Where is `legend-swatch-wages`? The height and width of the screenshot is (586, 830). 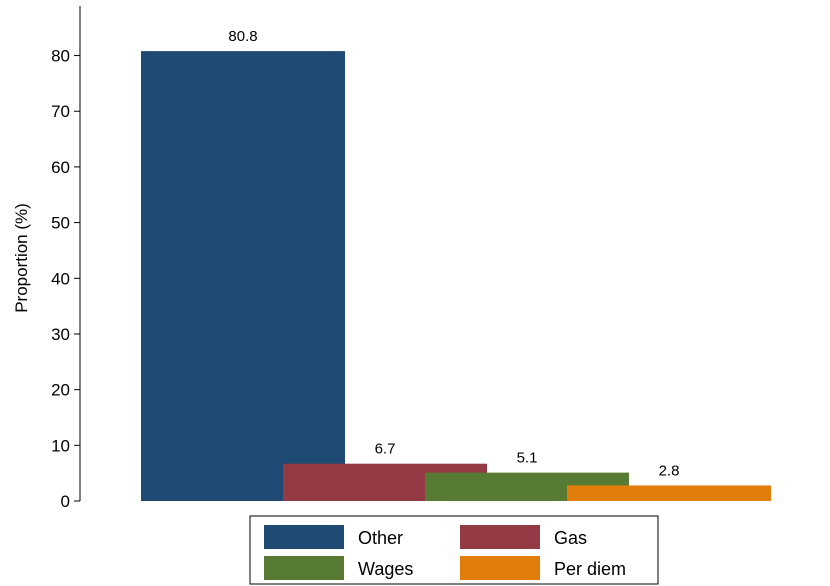
legend-swatch-wages is located at coordinates (304, 568).